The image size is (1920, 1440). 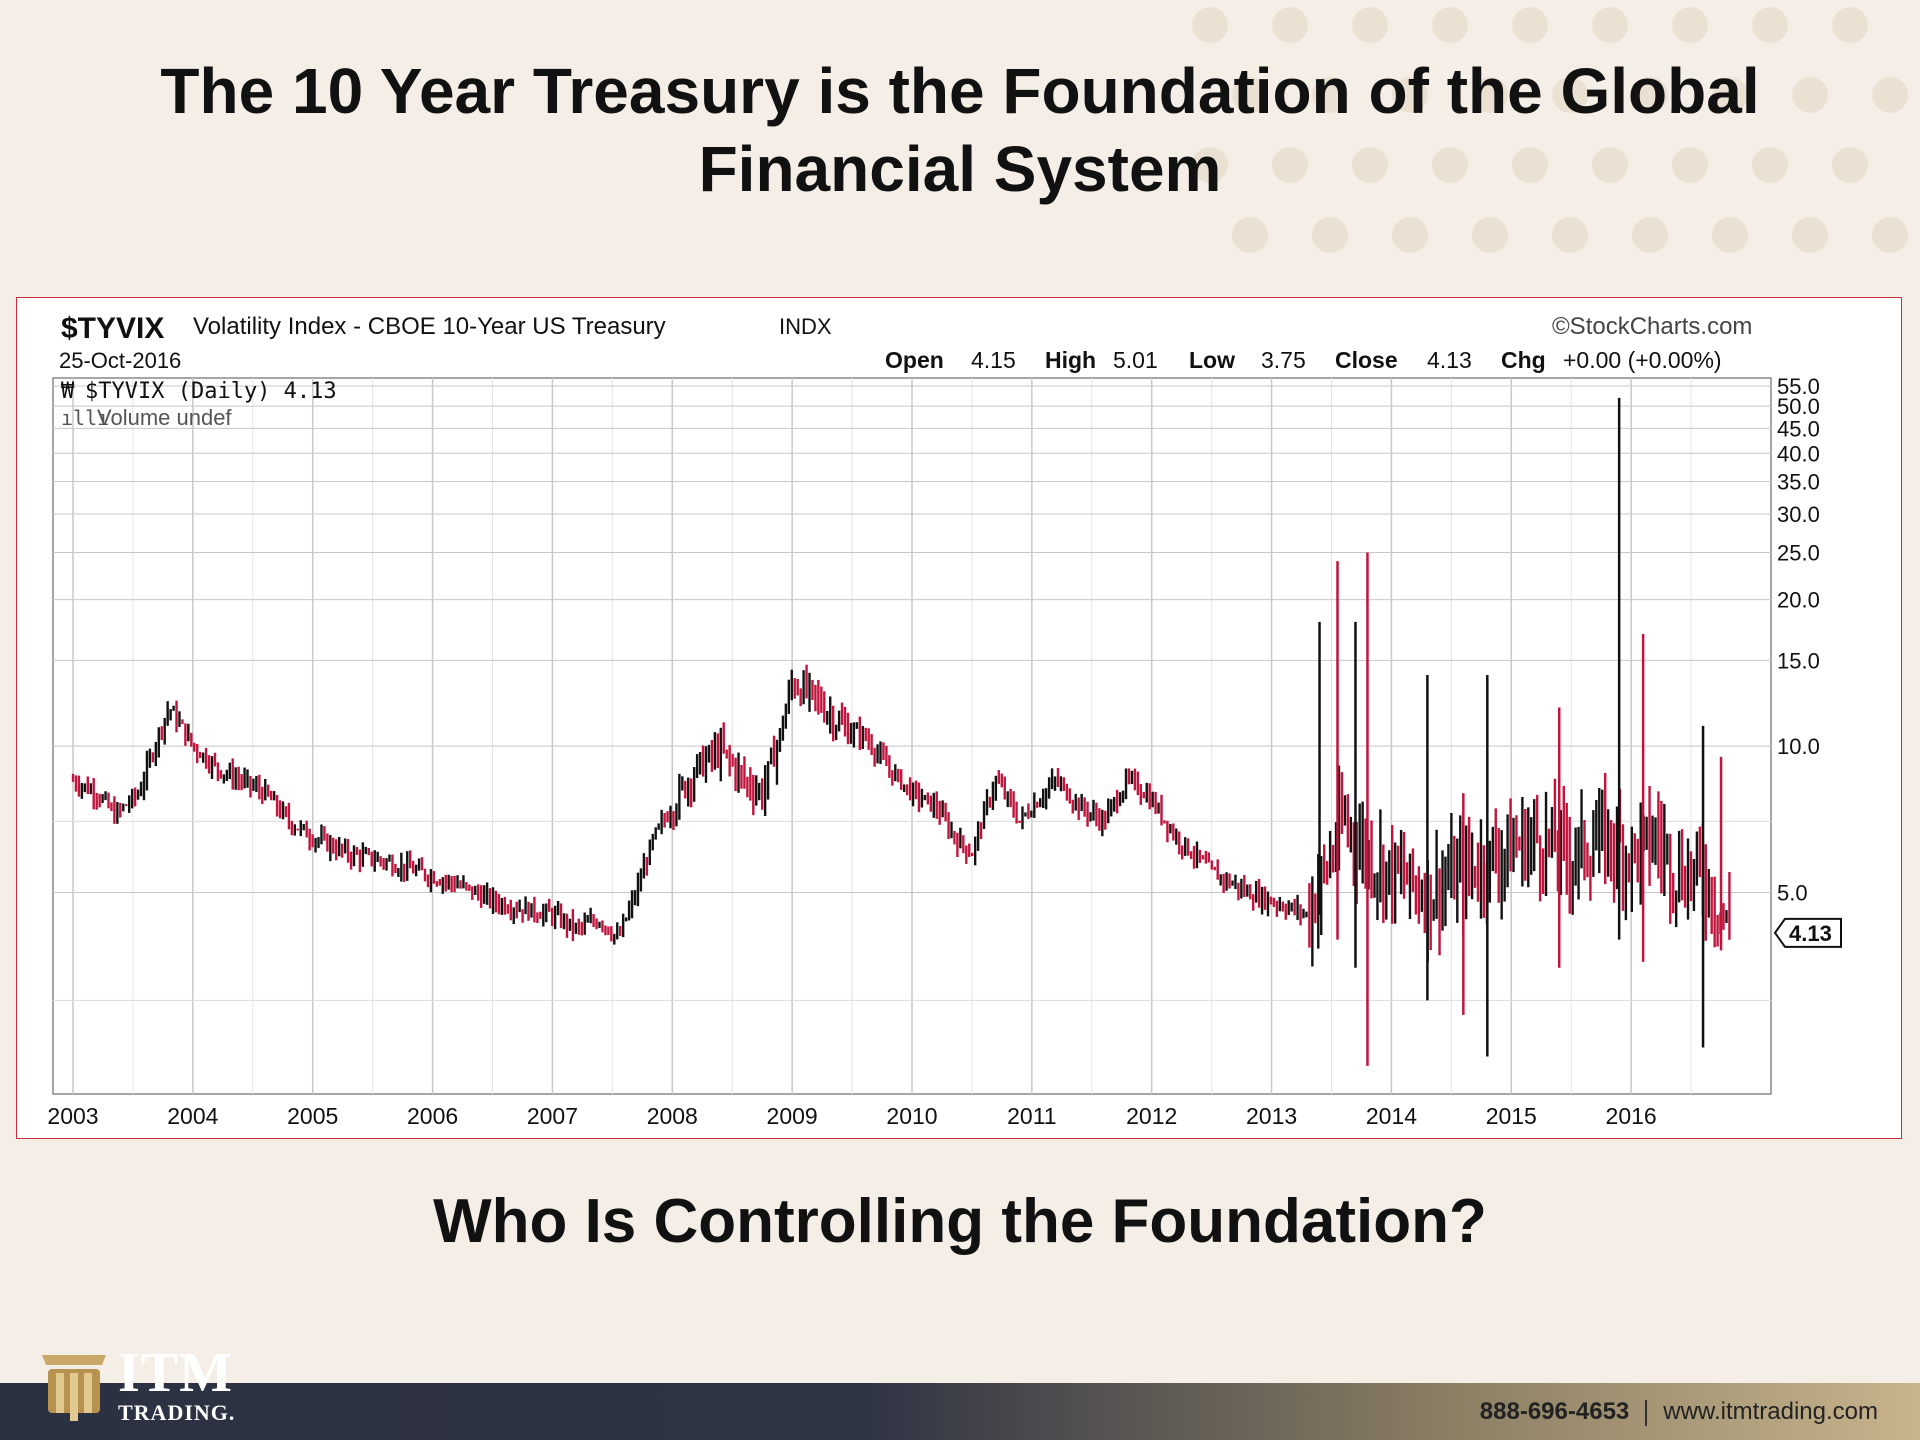 I want to click on y-tick-label: 40.0, so click(x=1798, y=453).